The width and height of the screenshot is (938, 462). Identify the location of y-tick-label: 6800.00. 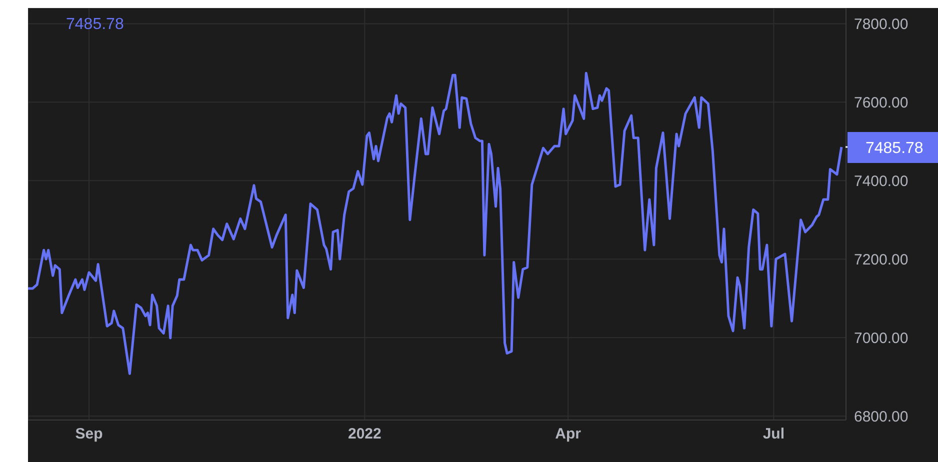
(881, 417).